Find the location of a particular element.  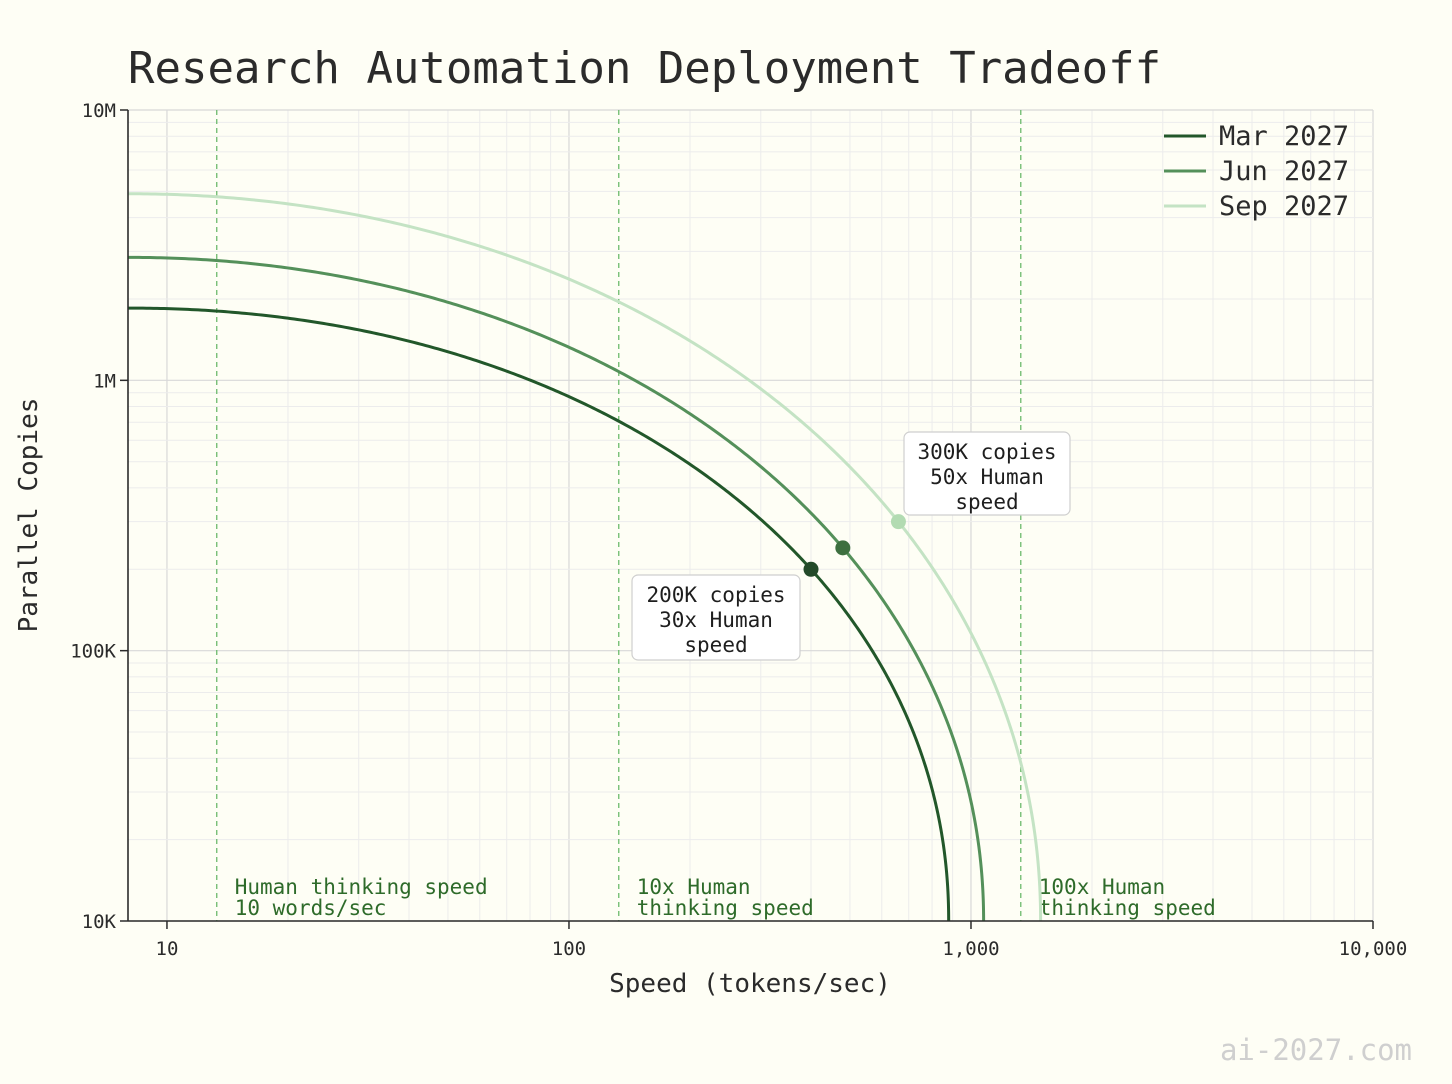

reference-line-label: Human thinking speed is located at coordinates (361, 887).